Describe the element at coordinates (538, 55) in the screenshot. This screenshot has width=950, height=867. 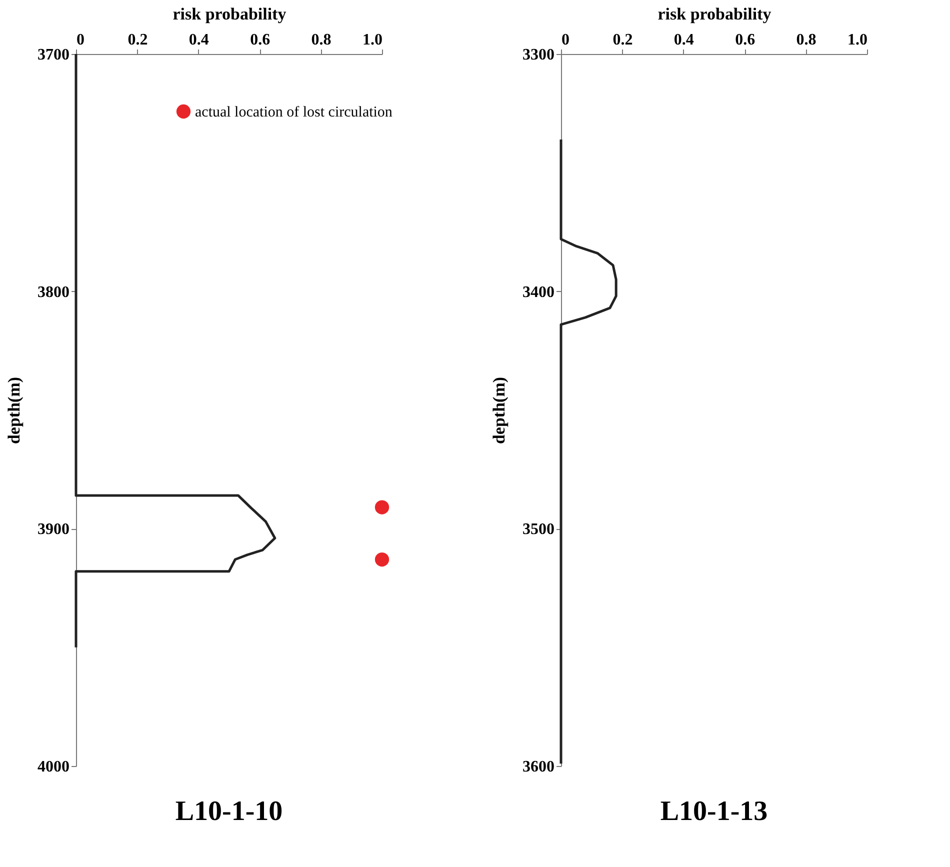
I see `y-tick-label: 3300` at that location.